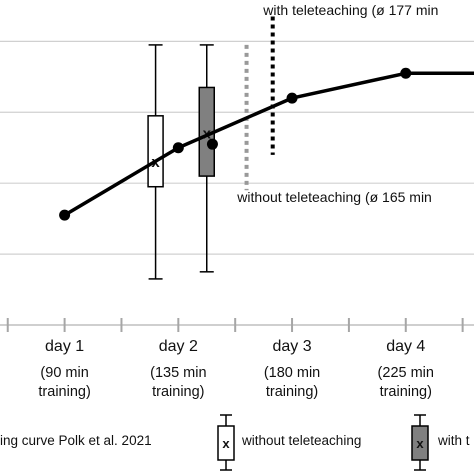 The width and height of the screenshot is (474, 474). I want to click on legend-box-1-body, so click(226, 443).